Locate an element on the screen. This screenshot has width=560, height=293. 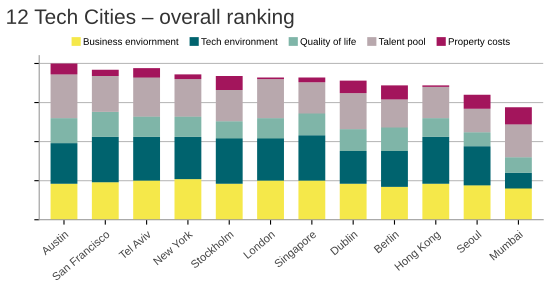
legend-label: Property costs is located at coordinates (479, 42).